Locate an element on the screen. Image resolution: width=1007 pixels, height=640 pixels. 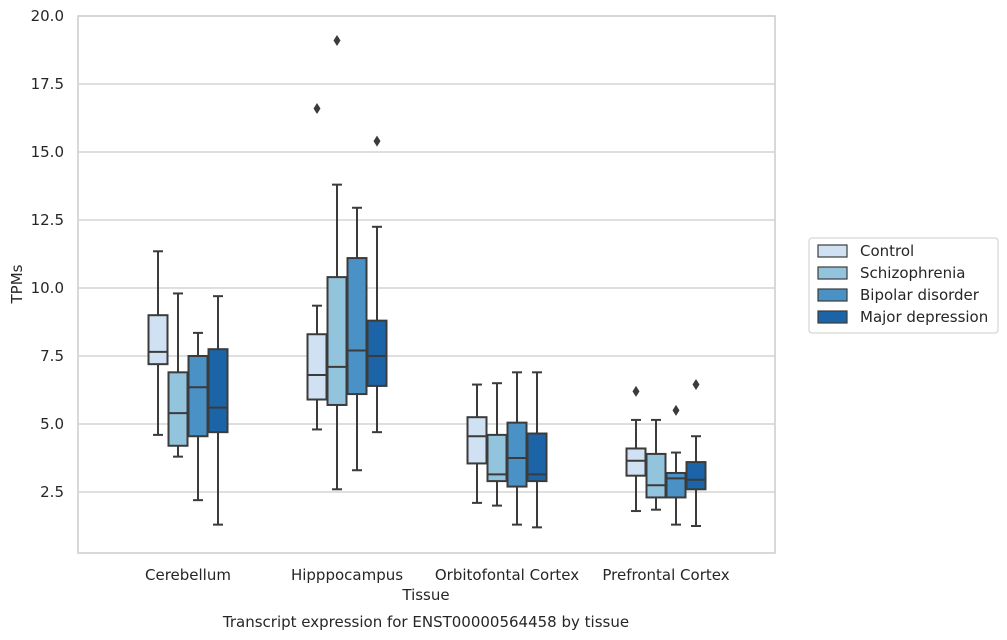
x-tick-label: Hipppocampus is located at coordinates (347, 575).